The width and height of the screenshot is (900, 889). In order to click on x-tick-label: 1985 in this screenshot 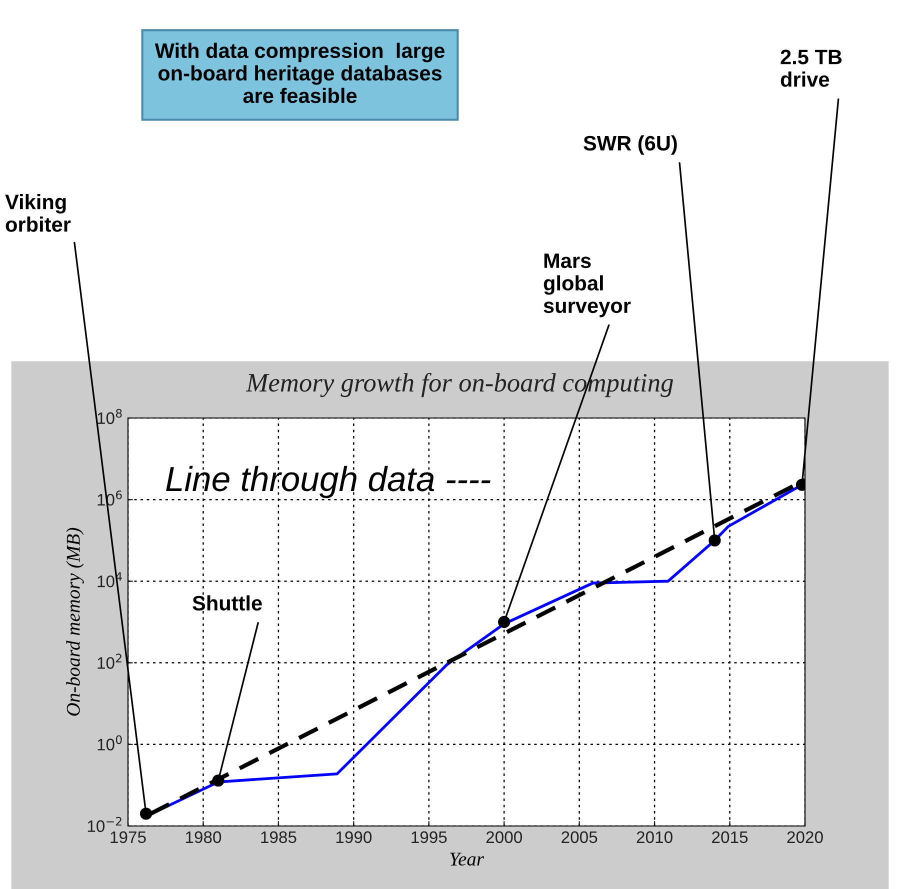, I will do `click(278, 837)`.